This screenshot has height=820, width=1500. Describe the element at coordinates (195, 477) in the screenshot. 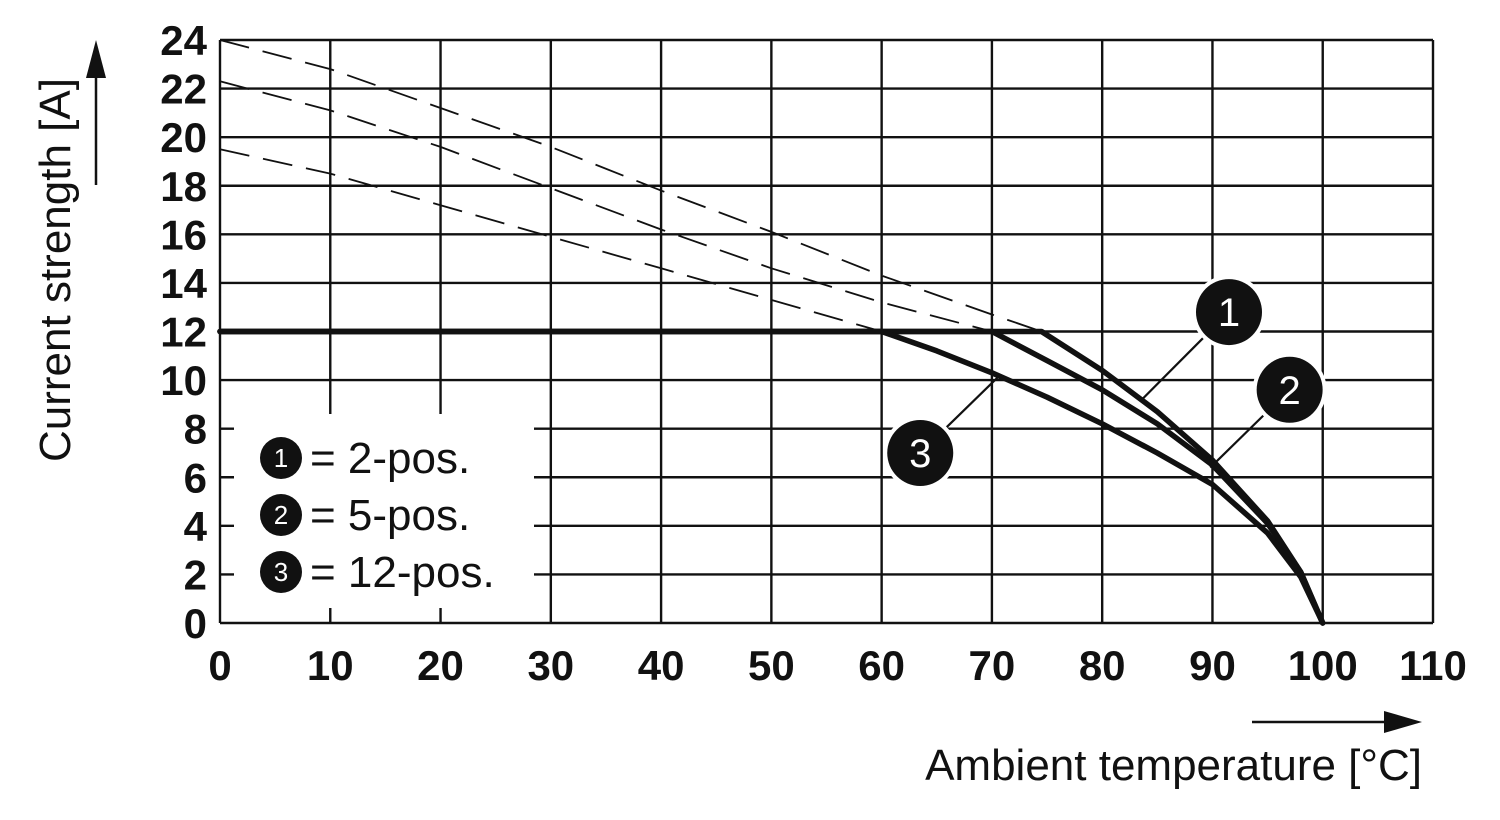

I see `y-tick-label: 6` at that location.